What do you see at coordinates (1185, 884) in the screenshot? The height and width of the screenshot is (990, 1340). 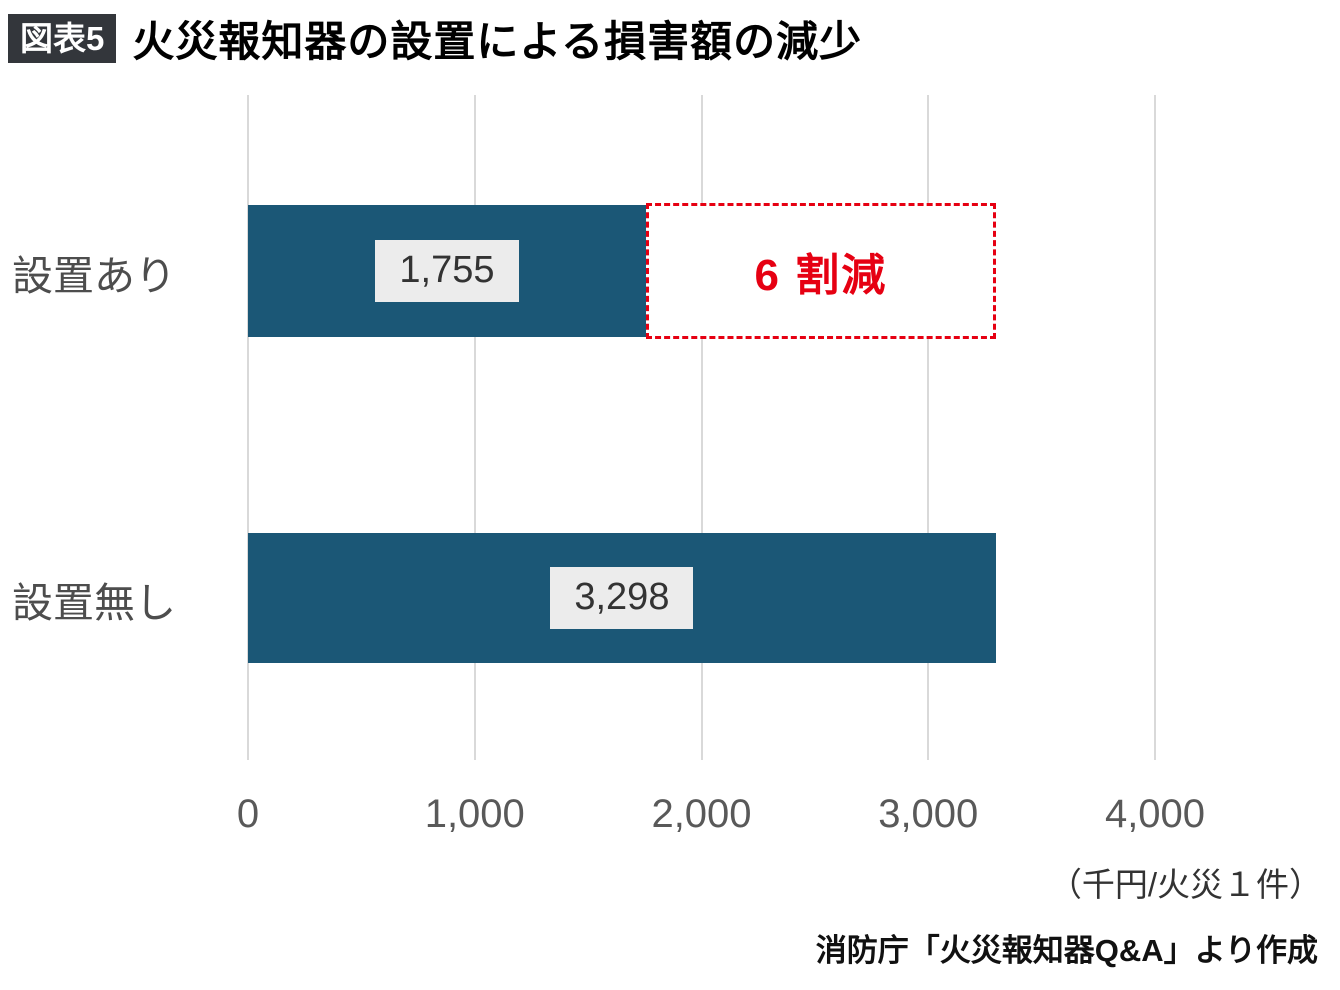 I see `unit-label: （千円/火災１件）` at bounding box center [1185, 884].